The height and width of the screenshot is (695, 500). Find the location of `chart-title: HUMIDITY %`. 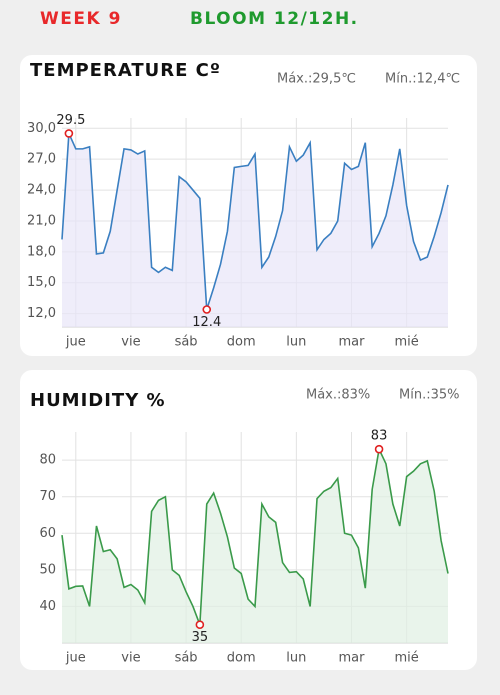

chart-title: HUMIDITY % is located at coordinates (98, 400).